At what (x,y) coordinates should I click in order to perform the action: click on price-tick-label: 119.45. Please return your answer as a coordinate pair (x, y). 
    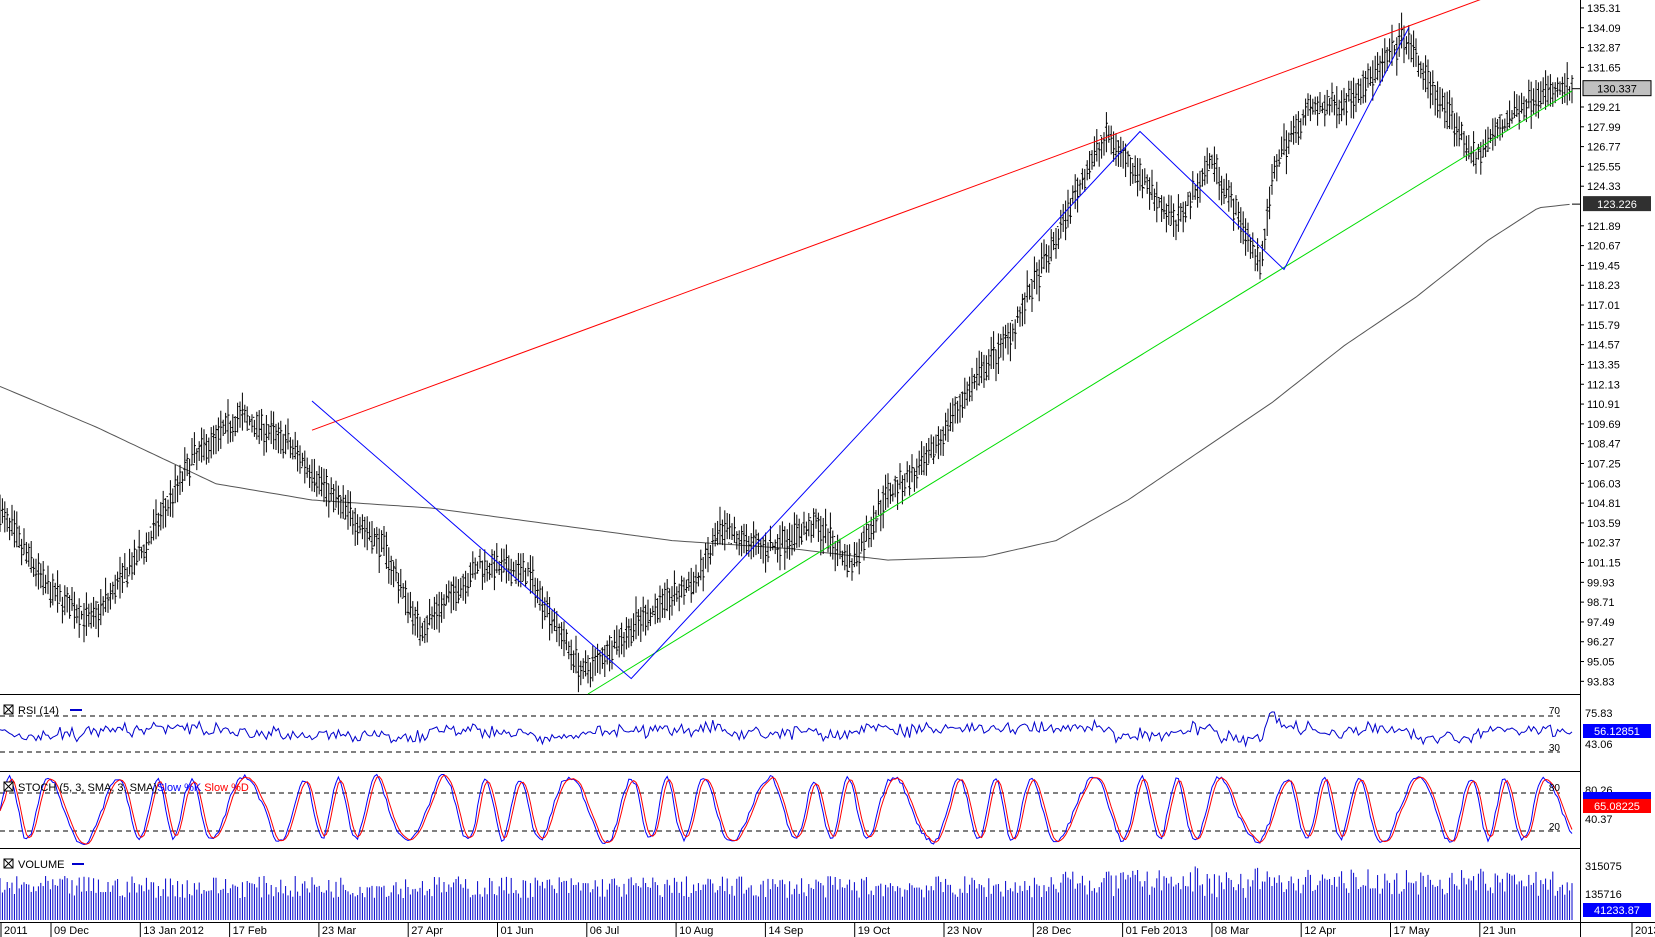
    Looking at the image, I should click on (1603, 266).